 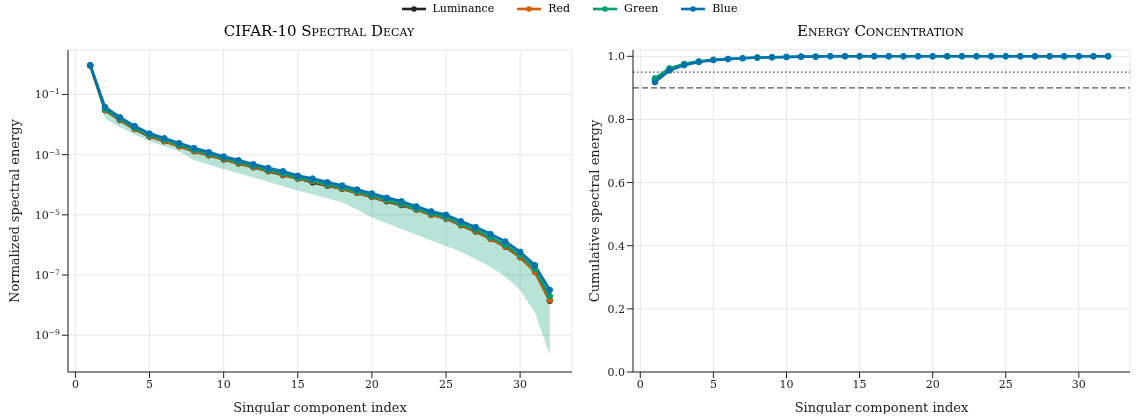 What do you see at coordinates (616, 309) in the screenshot?
I see `y-tick-label: 0.2` at bounding box center [616, 309].